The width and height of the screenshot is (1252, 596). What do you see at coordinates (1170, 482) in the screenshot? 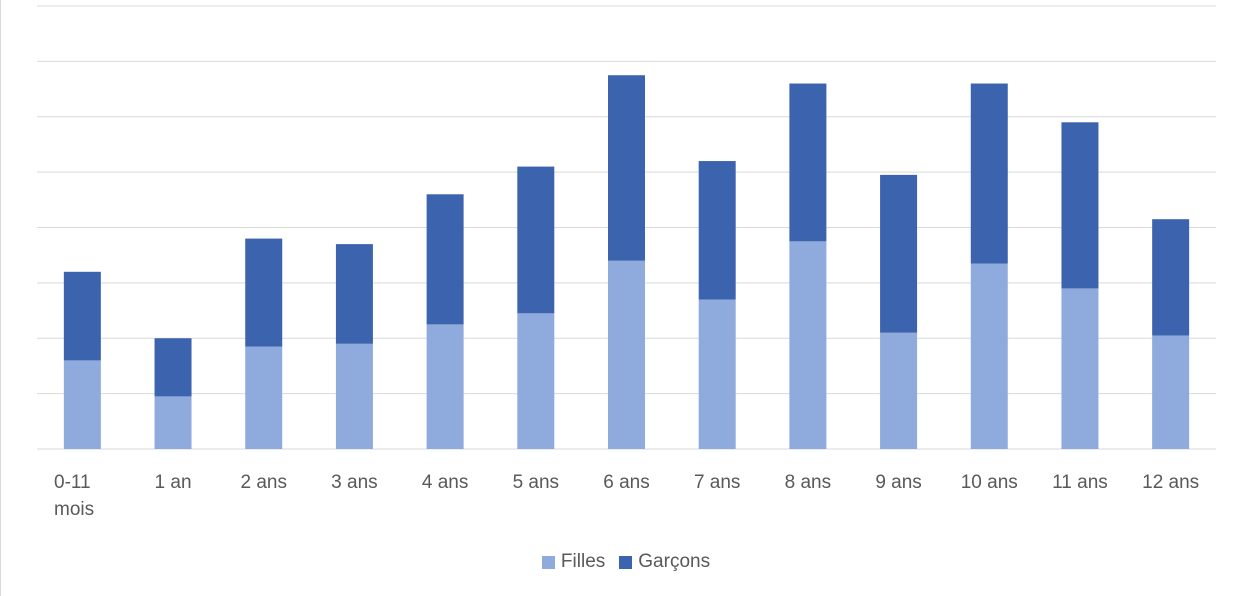
I see `x-tick-label: 12 ans` at bounding box center [1170, 482].